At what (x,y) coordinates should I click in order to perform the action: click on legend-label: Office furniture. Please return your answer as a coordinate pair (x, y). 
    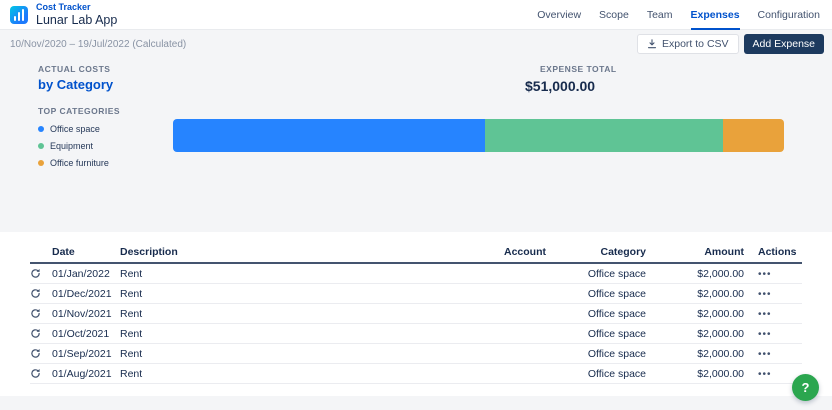
    Looking at the image, I should click on (79, 163).